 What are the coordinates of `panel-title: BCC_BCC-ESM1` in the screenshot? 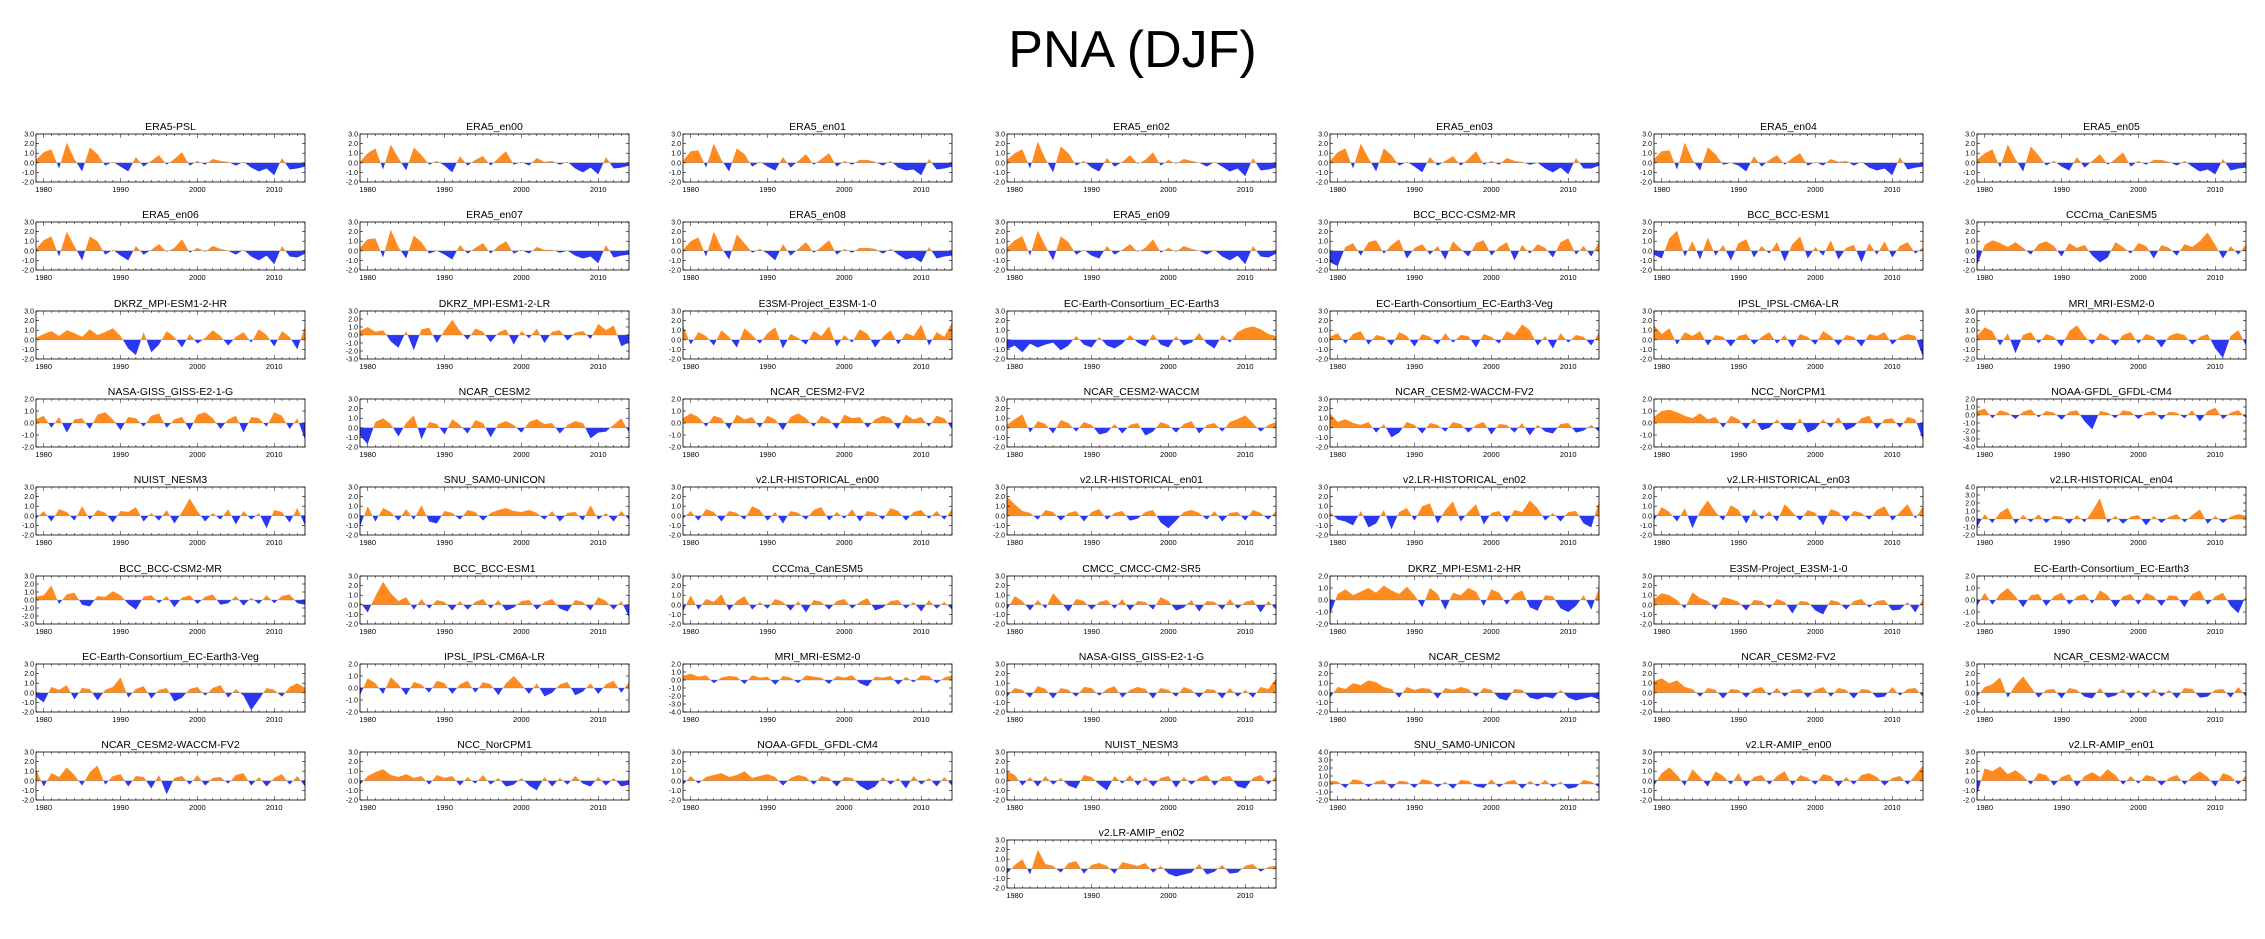 It's located at (494, 569).